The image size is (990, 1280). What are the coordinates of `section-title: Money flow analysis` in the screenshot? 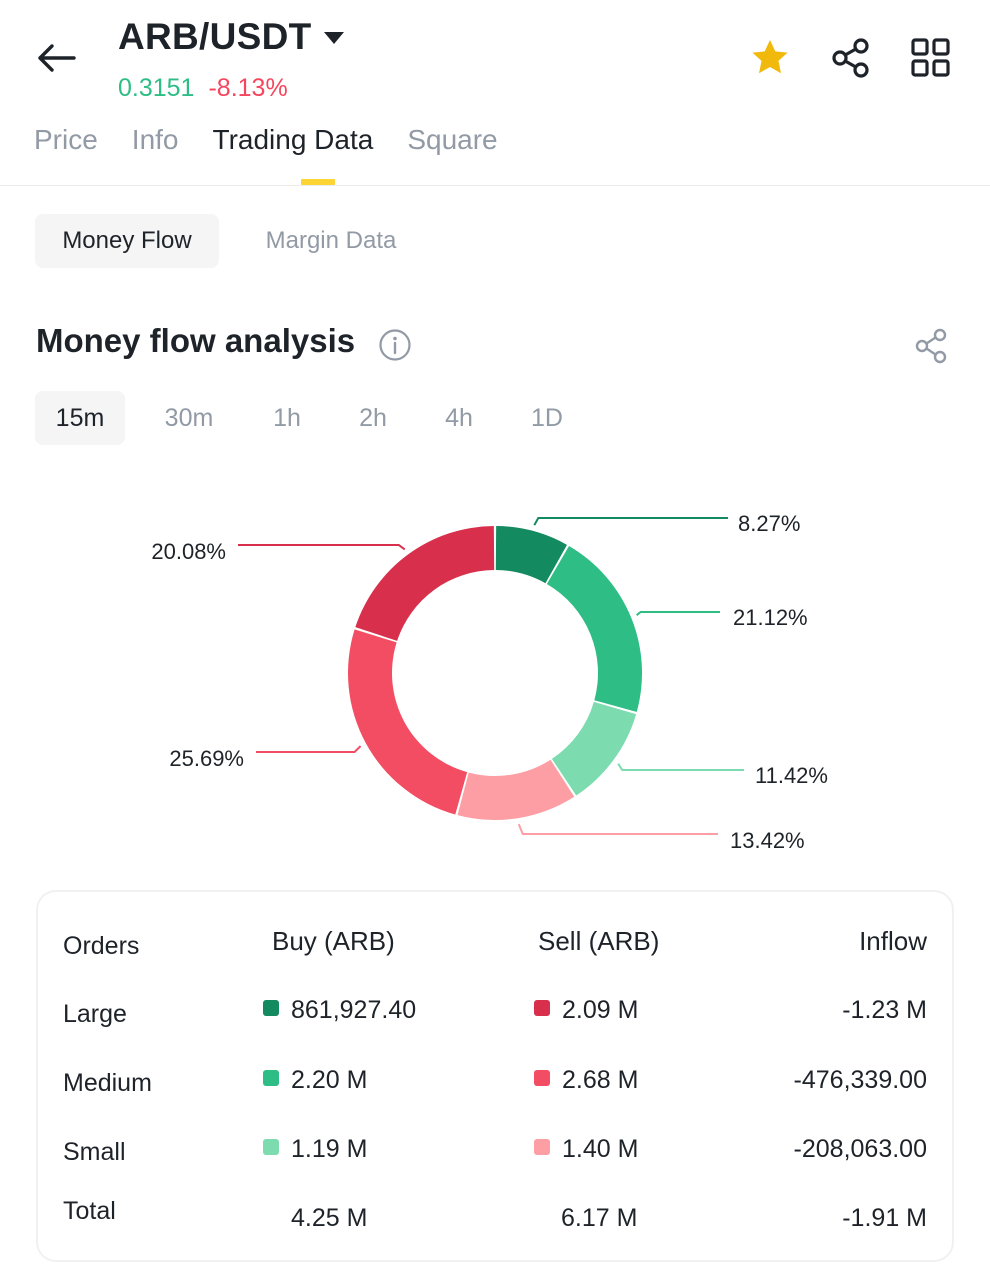 It's located at (196, 340).